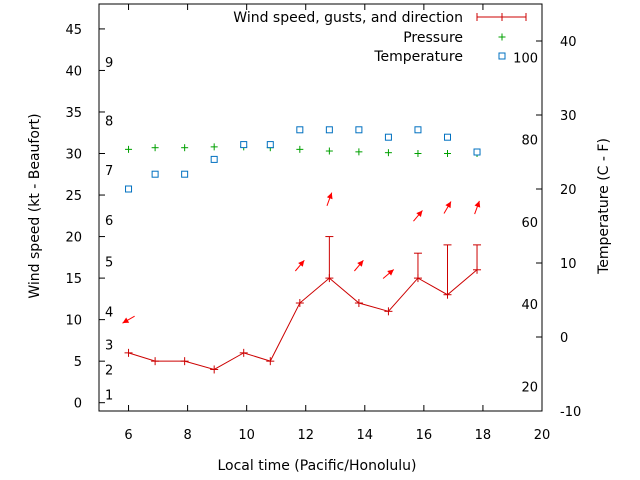 The image size is (640, 480). Describe the element at coordinates (529, 141) in the screenshot. I see `fahrenheit-label: 80` at that location.